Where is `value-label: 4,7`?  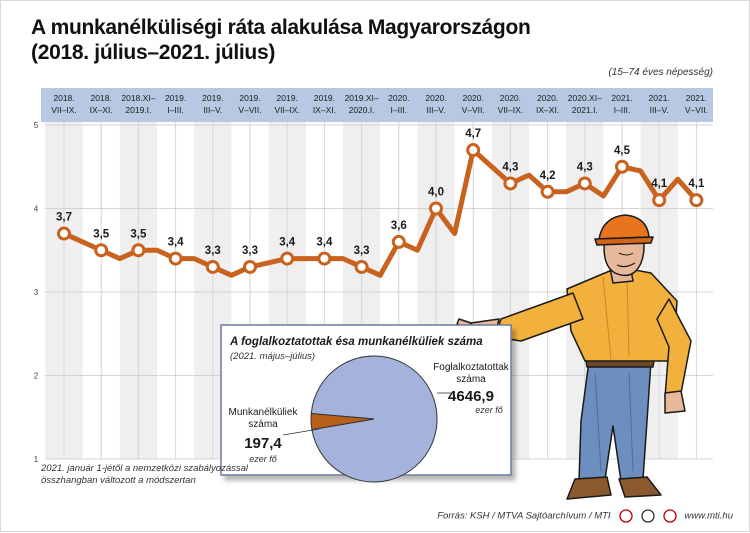 value-label: 4,7 is located at coordinates (473, 134).